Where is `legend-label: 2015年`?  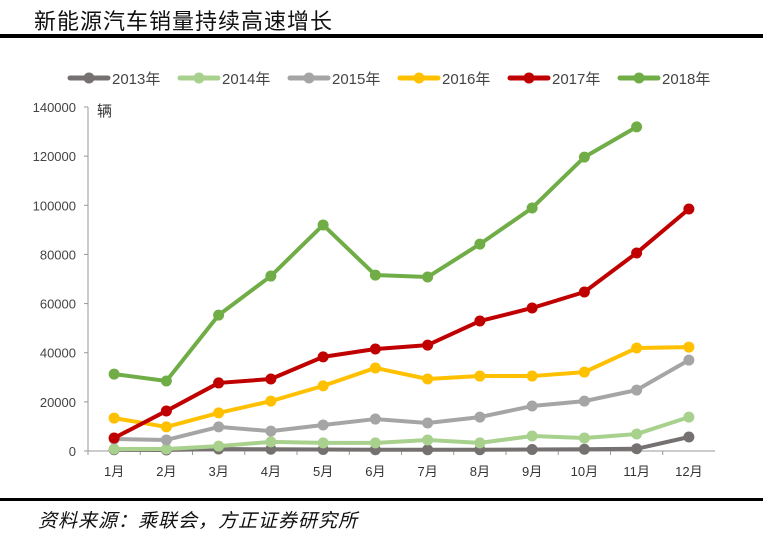
legend-label: 2015年 is located at coordinates (356, 79).